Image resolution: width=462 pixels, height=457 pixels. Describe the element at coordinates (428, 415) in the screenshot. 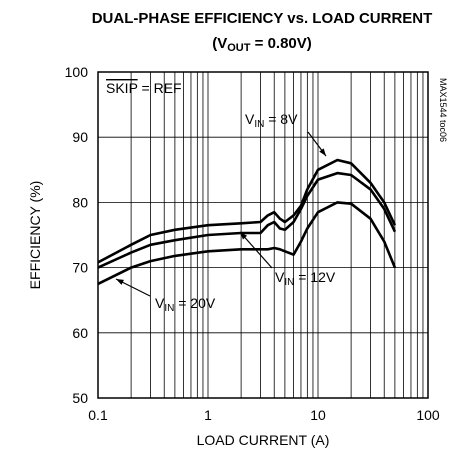

I see `x-tick-label: 100` at that location.